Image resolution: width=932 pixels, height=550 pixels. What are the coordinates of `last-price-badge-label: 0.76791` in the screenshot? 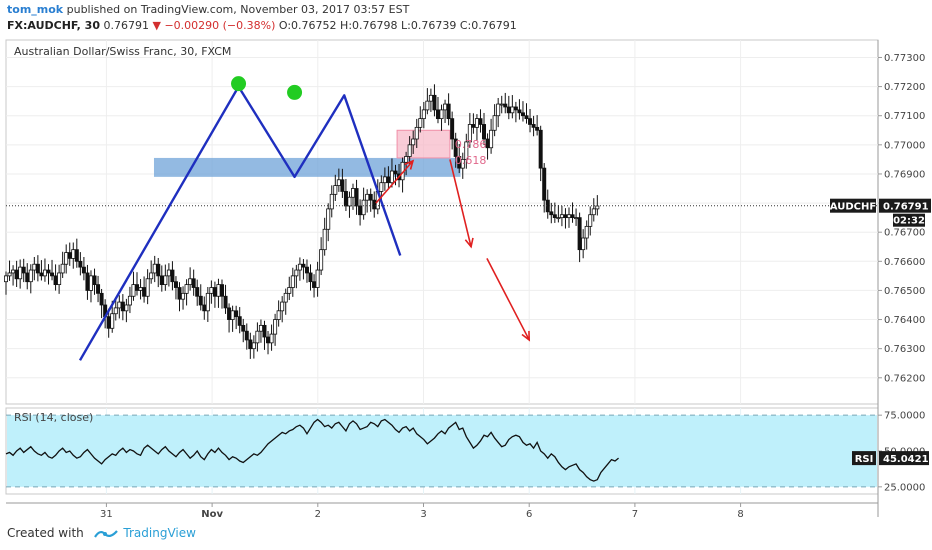 It's located at (906, 207).